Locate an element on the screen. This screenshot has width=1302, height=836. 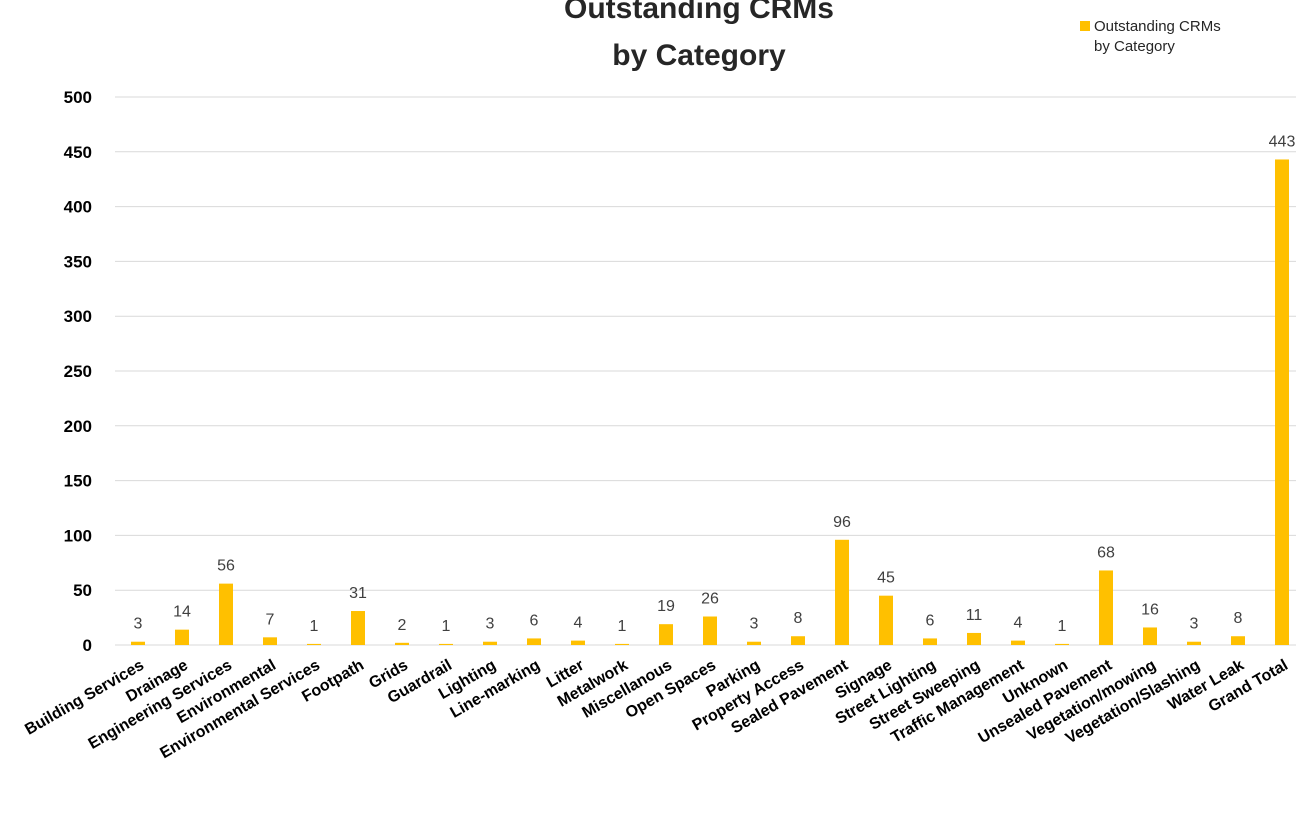
legend-label-line-1: Outstanding CRMs is located at coordinates (1157, 26).